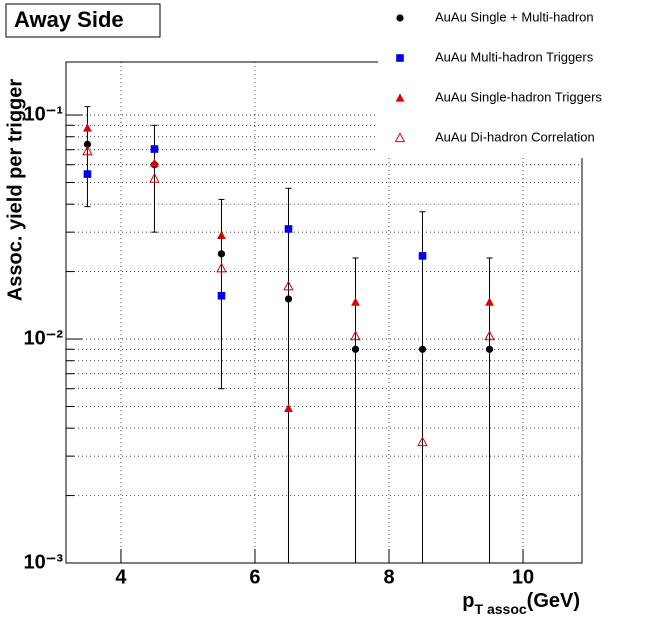  I want to click on x-axis-label: pT assoc(GeV), so click(521, 603).